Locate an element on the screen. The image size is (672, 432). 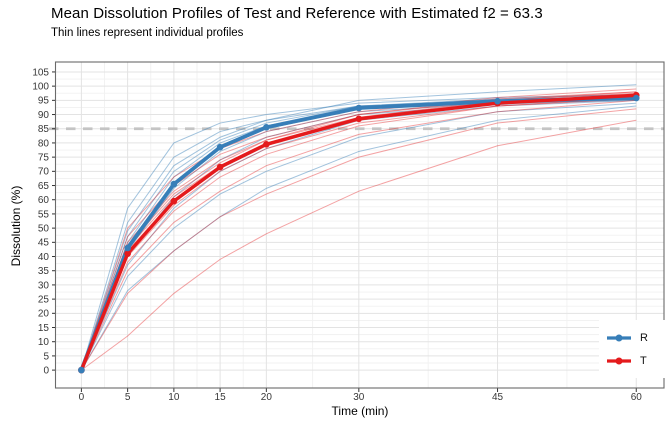
svg-text: 75 is located at coordinates (44, 158).